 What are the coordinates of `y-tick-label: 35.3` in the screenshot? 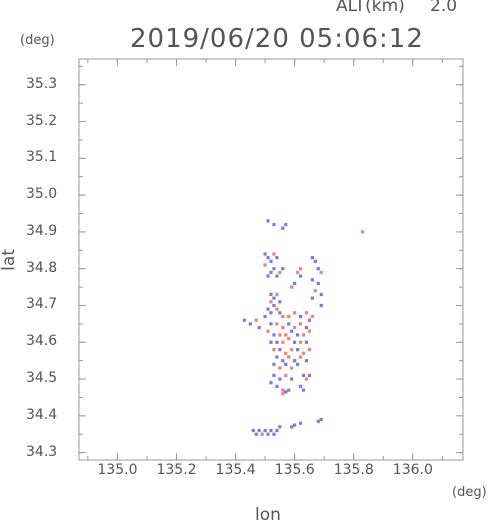 It's located at (42, 83).